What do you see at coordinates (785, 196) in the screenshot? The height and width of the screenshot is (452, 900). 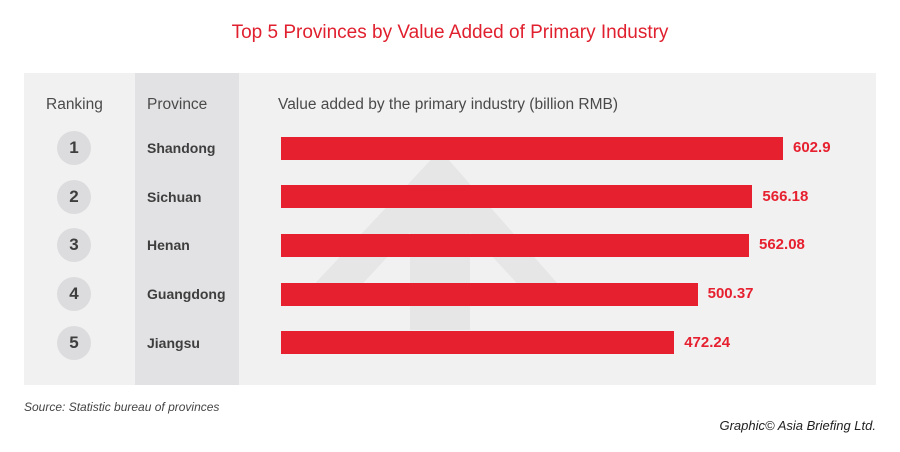 I see `value-label: 566.18` at bounding box center [785, 196].